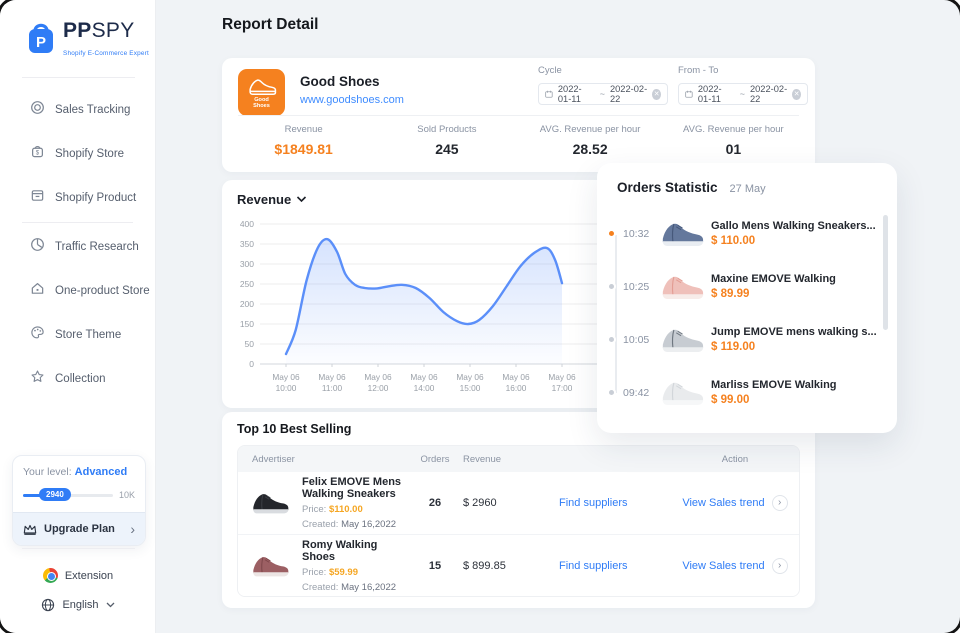  Describe the element at coordinates (796, 94) in the screenshot. I see `clear-fromto-icon: ✕` at that location.